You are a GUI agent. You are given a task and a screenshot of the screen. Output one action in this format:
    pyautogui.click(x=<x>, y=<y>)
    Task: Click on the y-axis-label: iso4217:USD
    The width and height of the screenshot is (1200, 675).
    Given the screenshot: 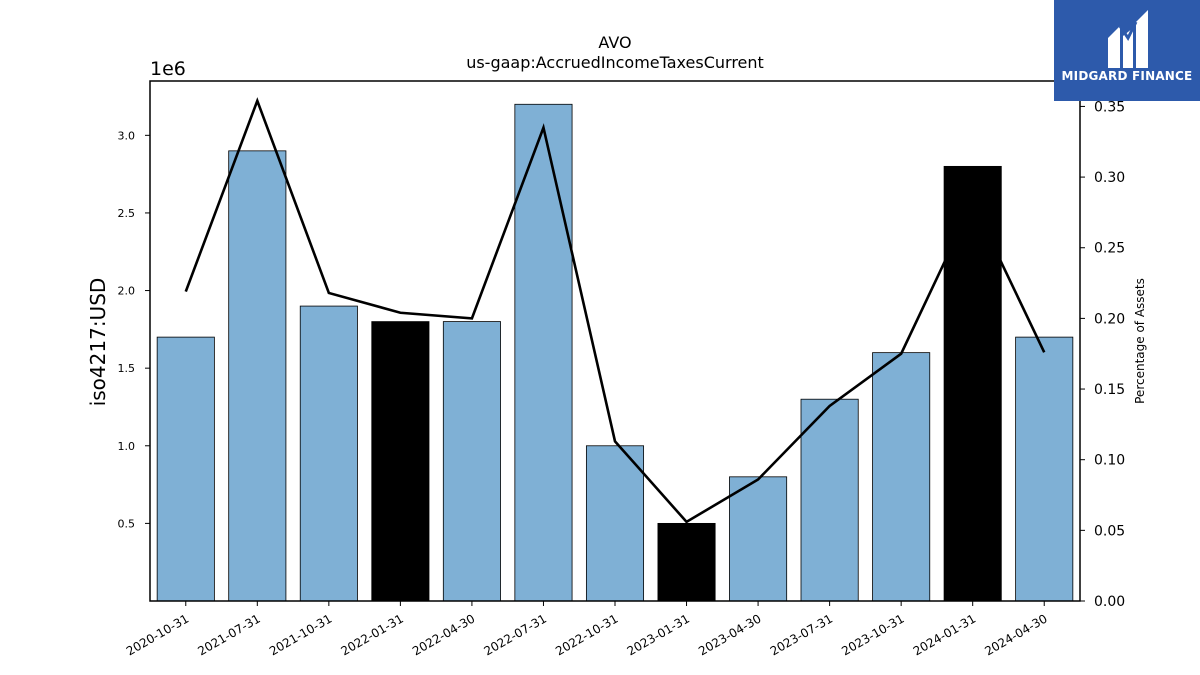 What is the action you would take?
    pyautogui.click(x=98, y=342)
    